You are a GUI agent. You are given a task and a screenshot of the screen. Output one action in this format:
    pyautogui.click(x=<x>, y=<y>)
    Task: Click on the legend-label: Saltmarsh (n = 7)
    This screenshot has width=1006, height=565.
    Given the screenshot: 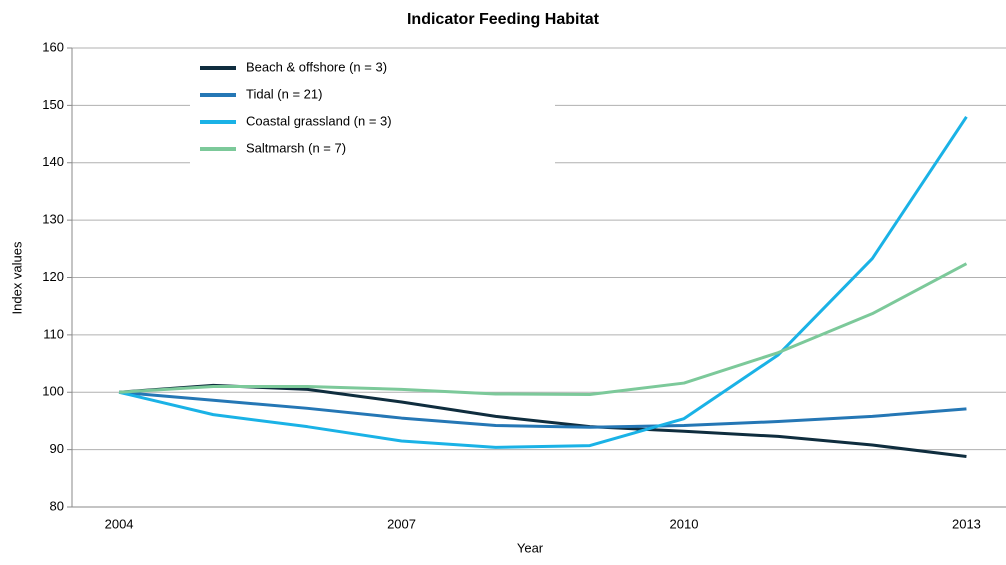 What is the action you would take?
    pyautogui.click(x=296, y=147)
    